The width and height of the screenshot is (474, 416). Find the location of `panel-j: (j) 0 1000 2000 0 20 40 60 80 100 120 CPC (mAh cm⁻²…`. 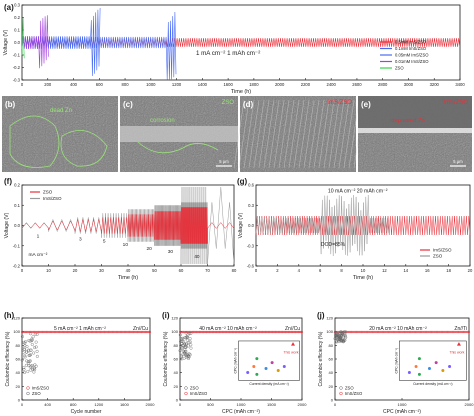

panel-j: (j) 0 1000 2000 0 20 40 60 80 100 120 CPC (mAh cm⁻²… is located at coordinates (395, 363).